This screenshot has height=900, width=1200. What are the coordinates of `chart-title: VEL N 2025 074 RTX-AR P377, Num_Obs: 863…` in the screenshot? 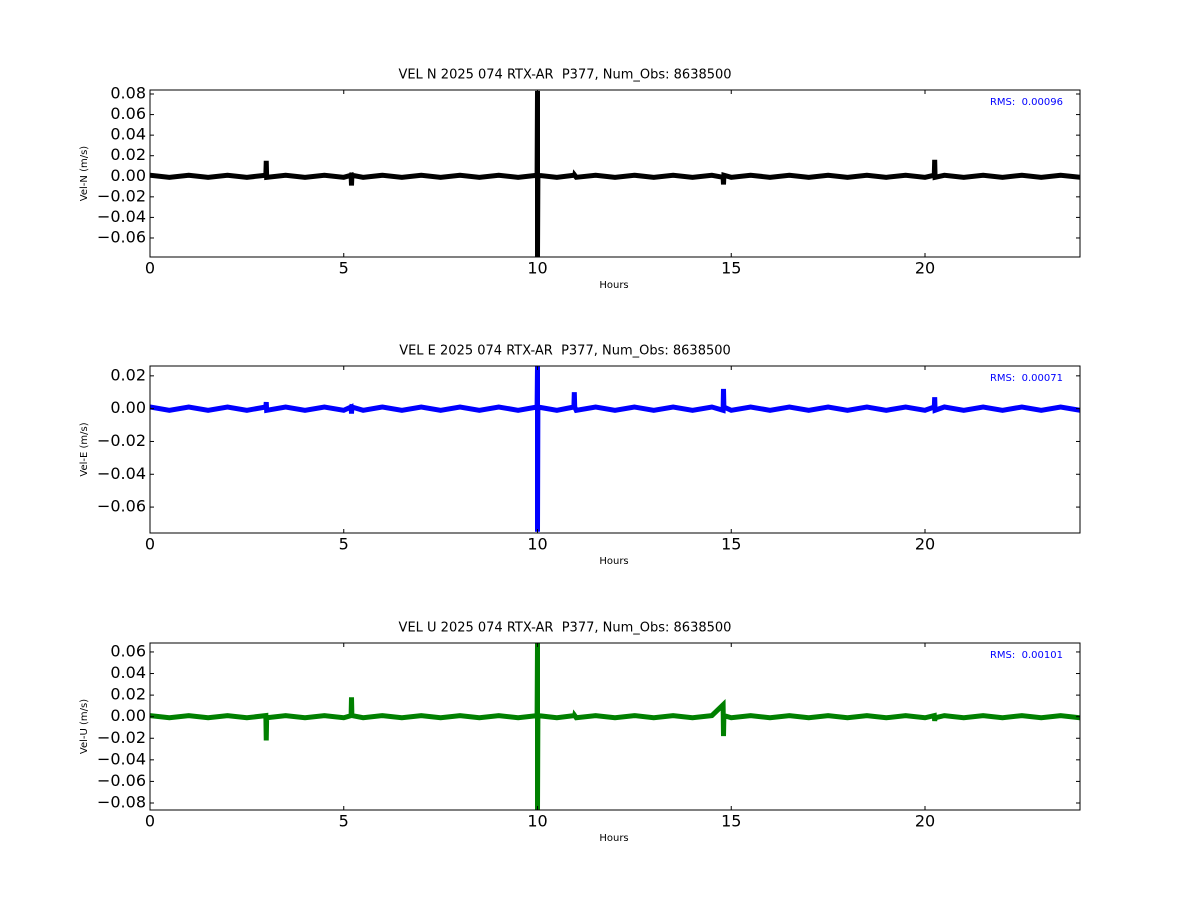 It's located at (564, 75).